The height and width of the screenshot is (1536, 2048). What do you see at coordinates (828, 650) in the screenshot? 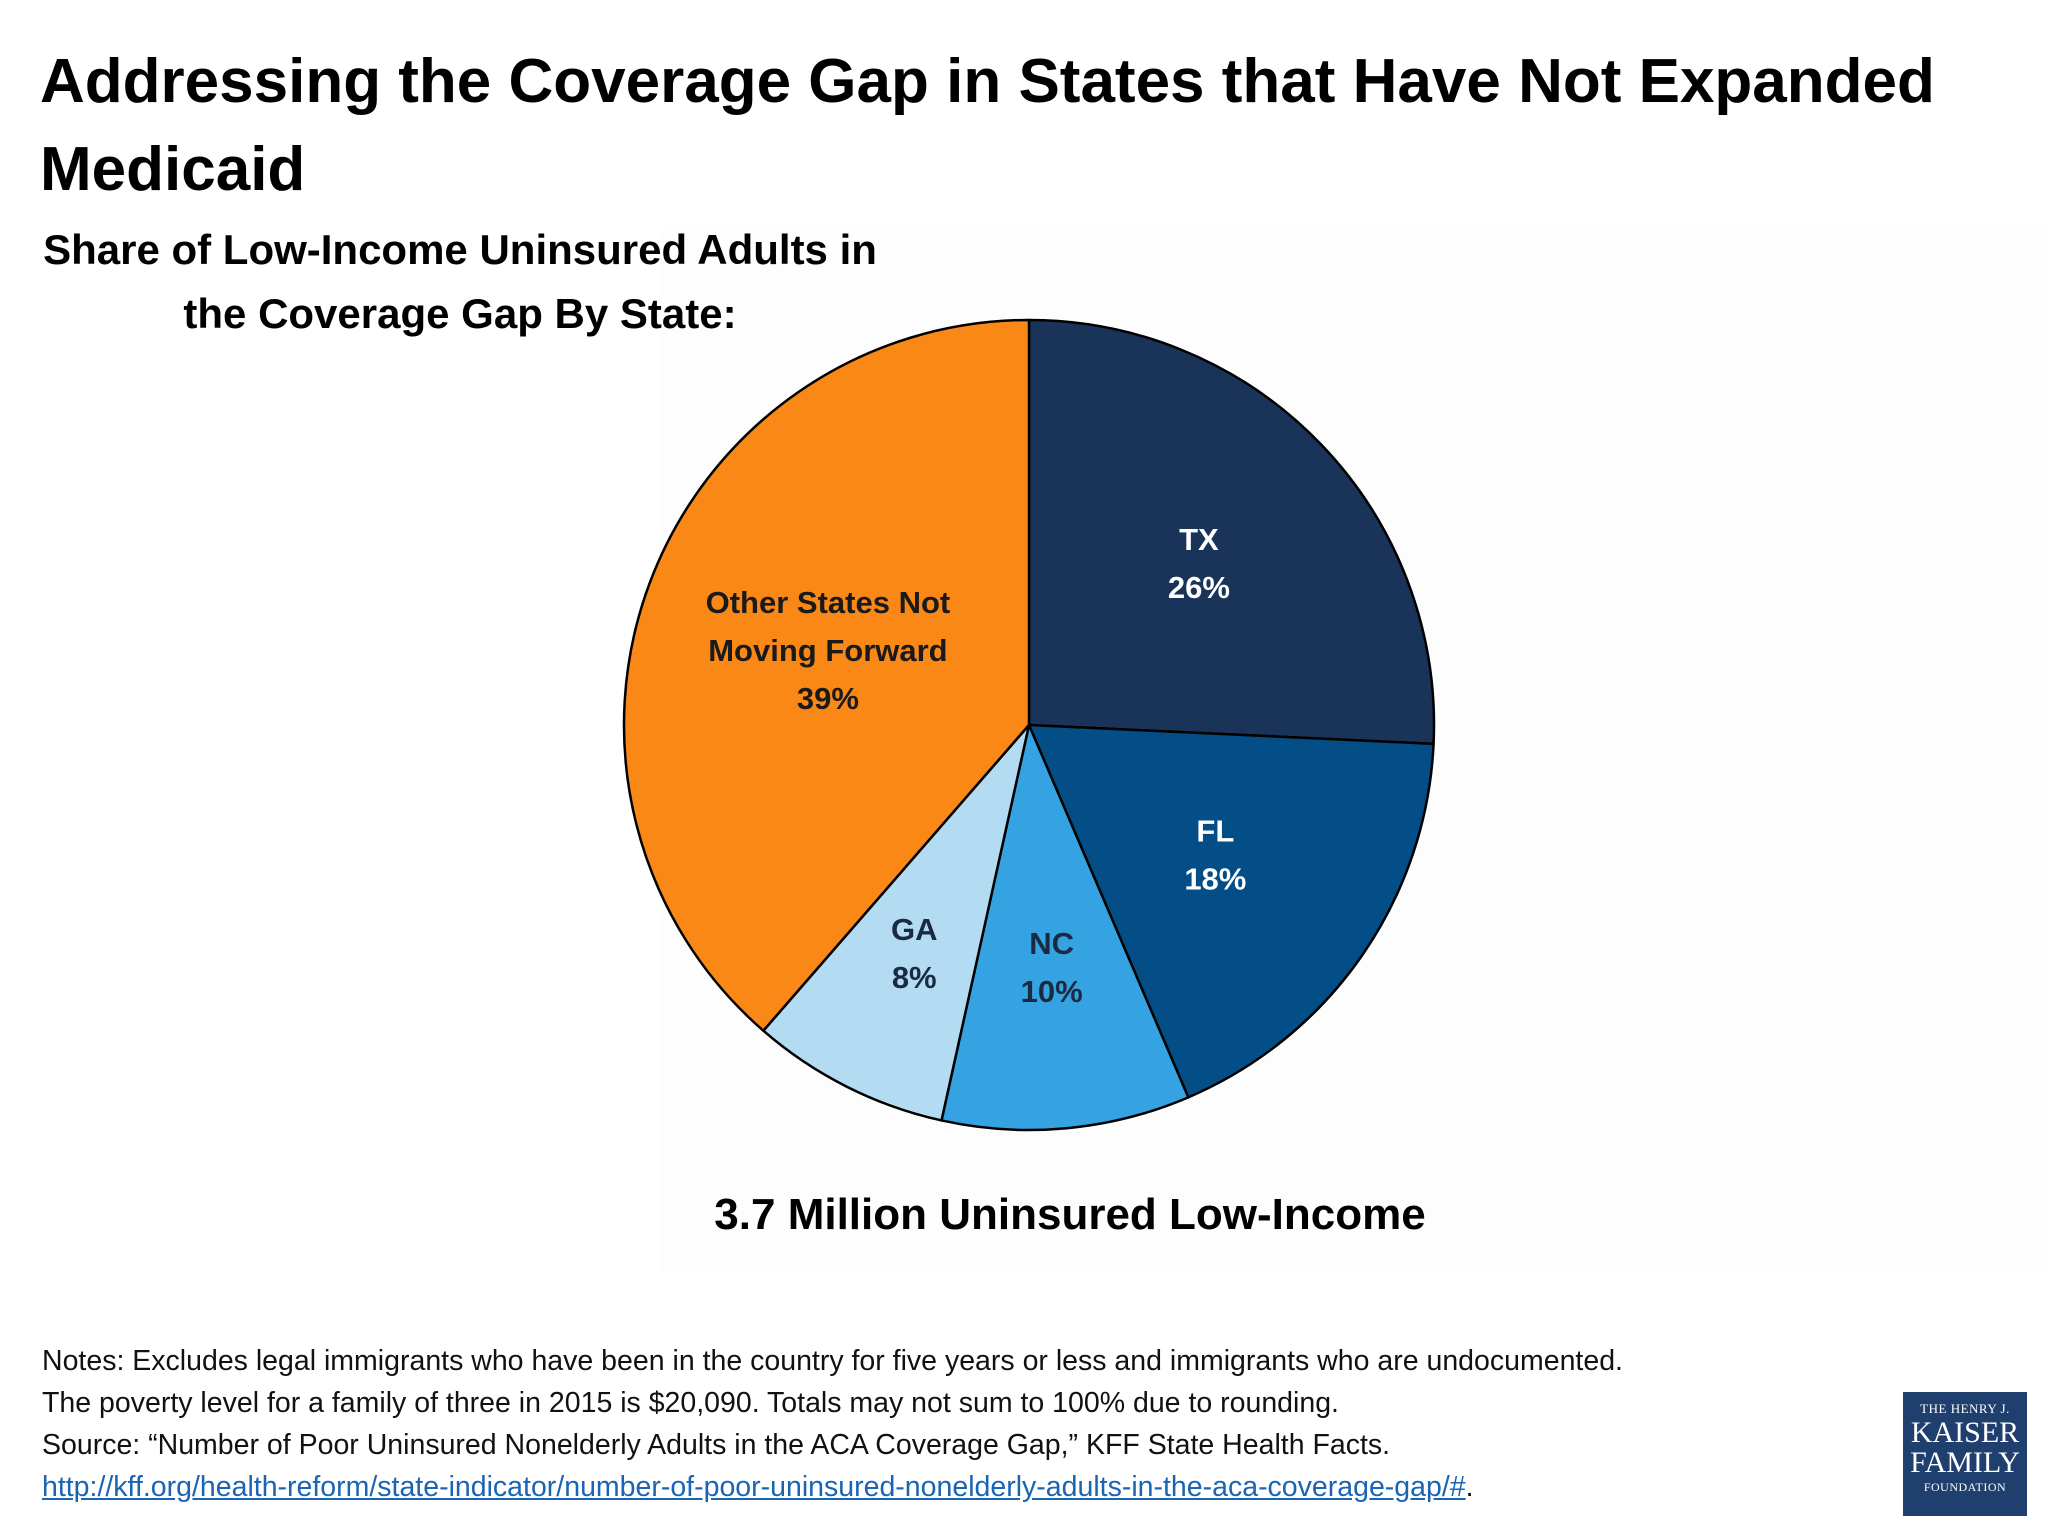
I see `pie-label-other-states-not-moving-forward: Other States Not Moving Forward 39%` at bounding box center [828, 650].